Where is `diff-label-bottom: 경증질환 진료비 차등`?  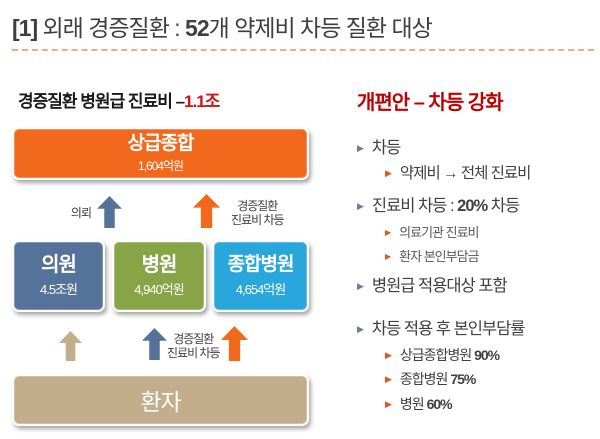
diff-label-bottom: 경증질환 진료비 차등 is located at coordinates (194, 346).